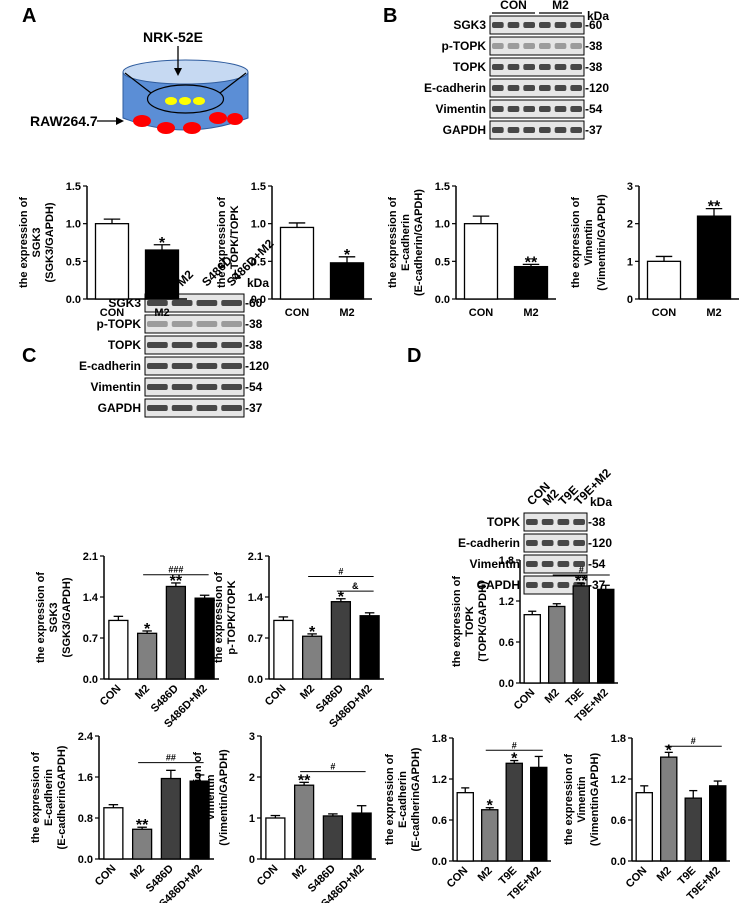 This screenshot has width=754, height=903. What do you see at coordinates (64, 121) in the screenshot?
I see `raw-label: RAW264.7` at bounding box center [64, 121].